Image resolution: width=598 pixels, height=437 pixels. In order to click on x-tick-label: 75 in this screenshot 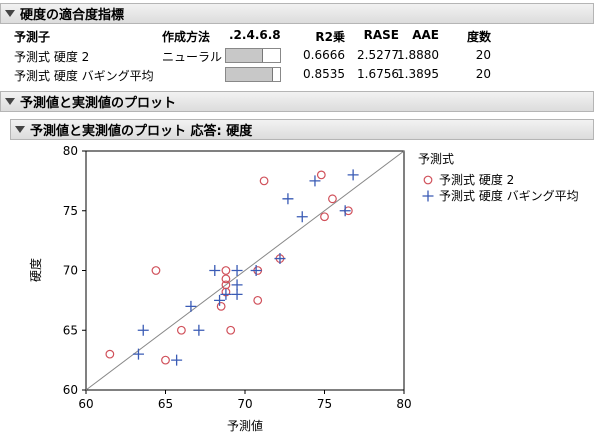, I will do `click(324, 404)`.